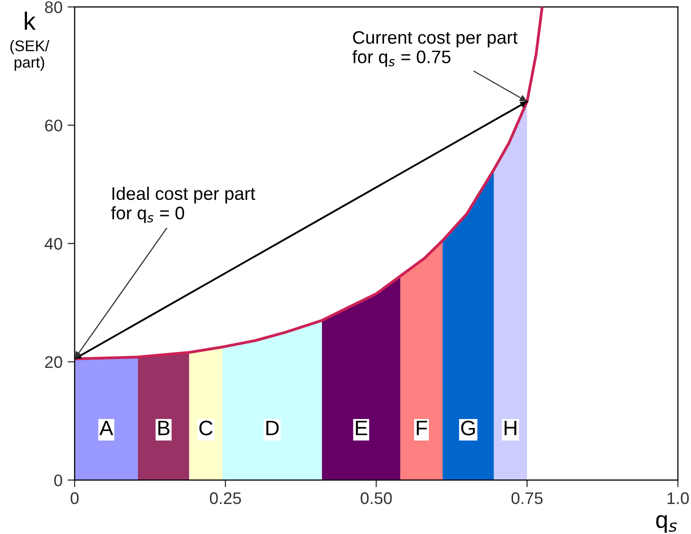  What do you see at coordinates (183, 205) in the screenshot?
I see `annotation: Ideal cost per part for q$_{s}$ = 0` at bounding box center [183, 205].